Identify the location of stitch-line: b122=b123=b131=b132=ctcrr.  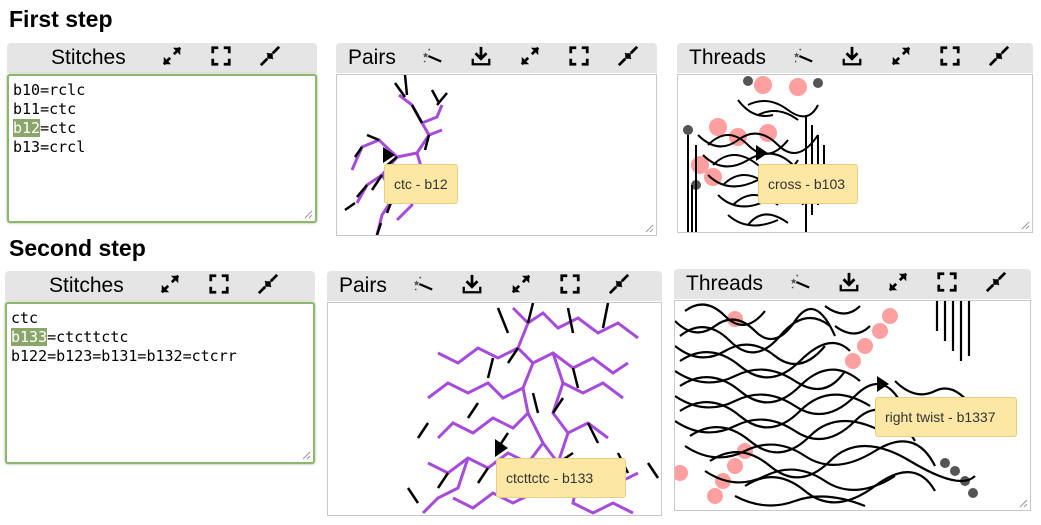
(124, 356).